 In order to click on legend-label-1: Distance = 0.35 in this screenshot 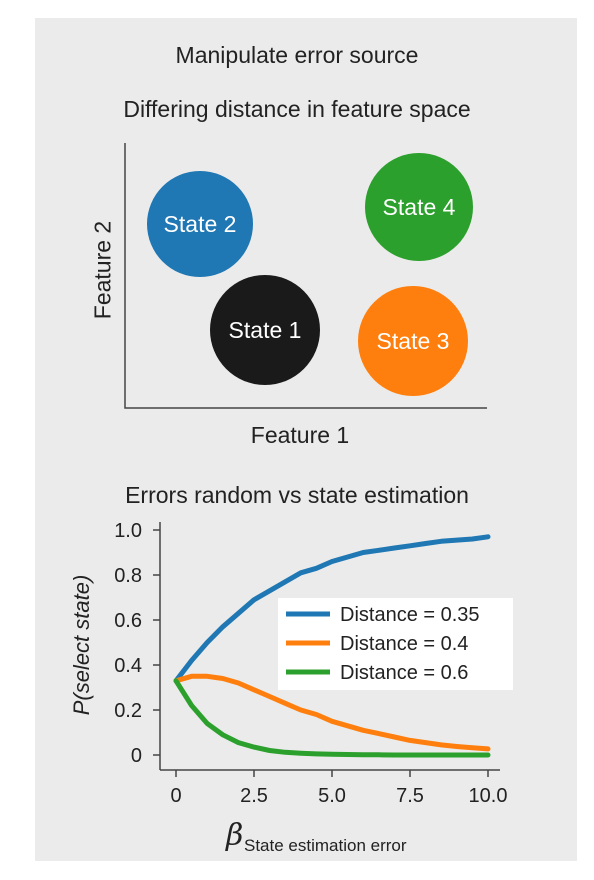, I will do `click(410, 615)`.